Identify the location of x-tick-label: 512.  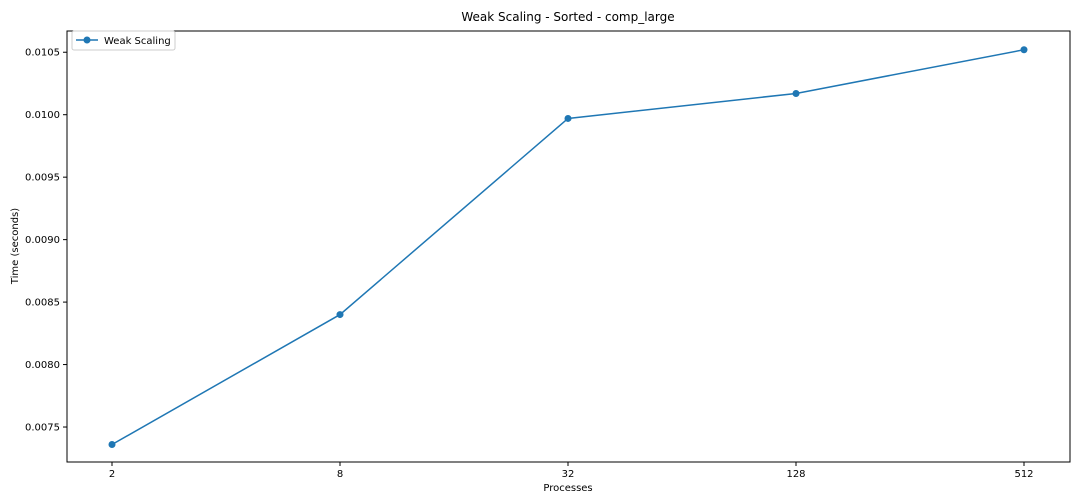
(1023, 474).